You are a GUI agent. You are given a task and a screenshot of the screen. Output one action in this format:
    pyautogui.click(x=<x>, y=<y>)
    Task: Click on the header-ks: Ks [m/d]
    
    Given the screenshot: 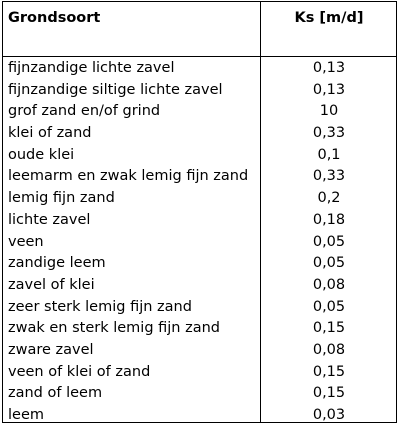 What is the action you would take?
    pyautogui.click(x=329, y=18)
    